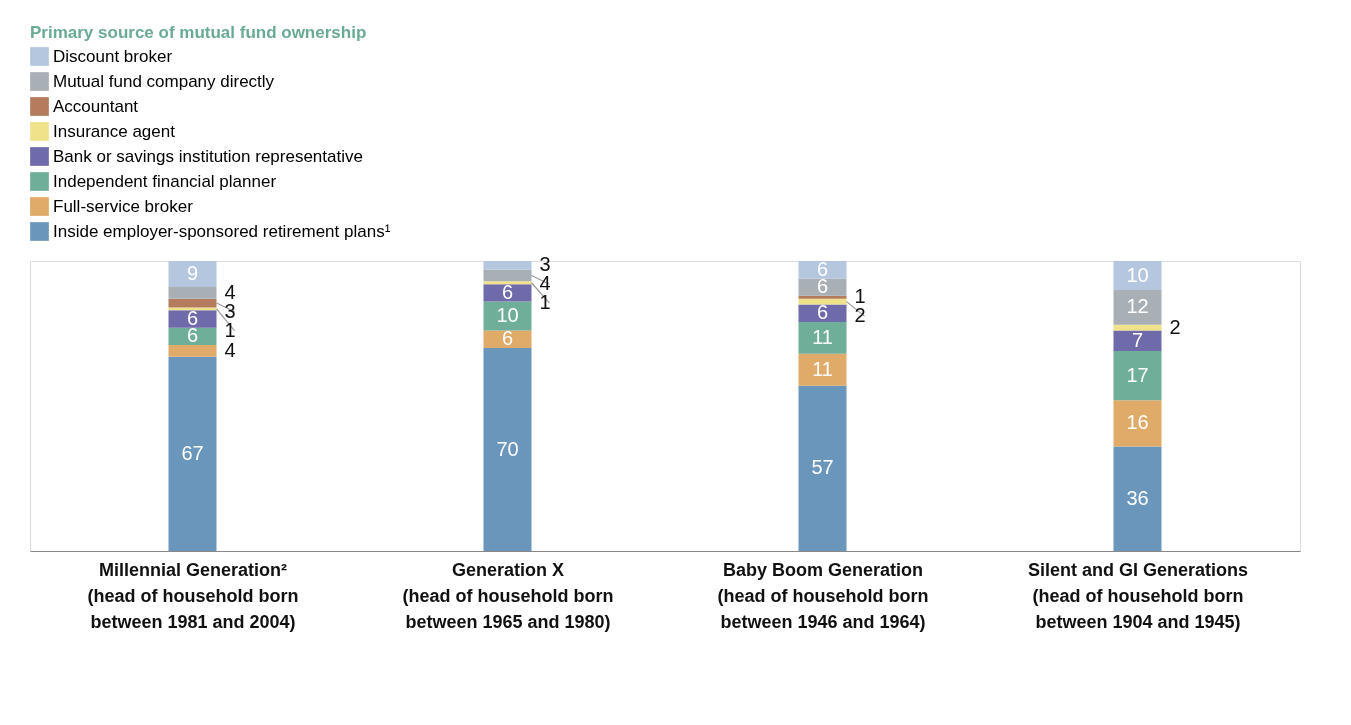  Describe the element at coordinates (123, 206) in the screenshot. I see `legend-label: Full-service broker` at that location.